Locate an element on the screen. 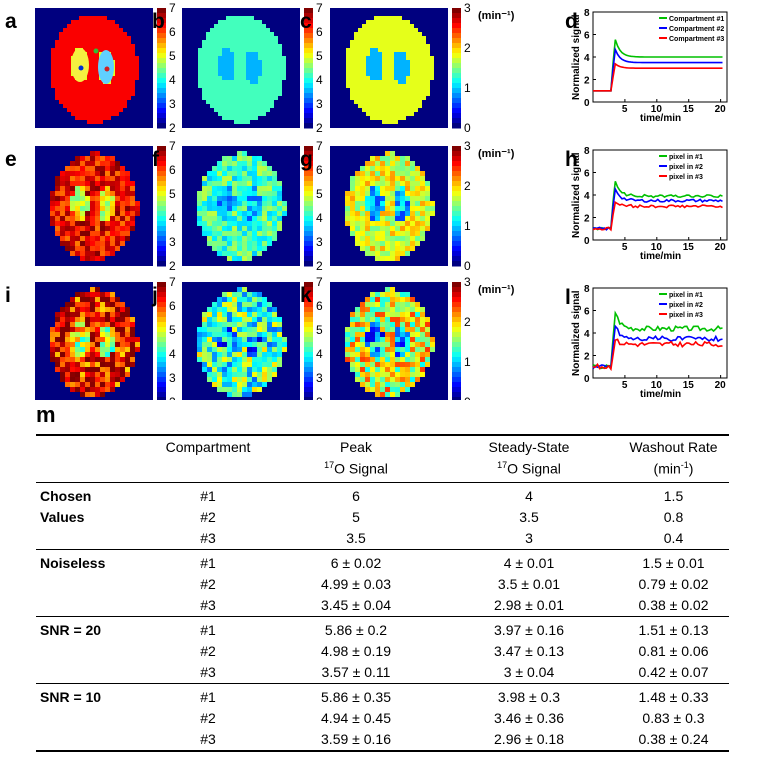  map-panel-g is located at coordinates (395, 206).